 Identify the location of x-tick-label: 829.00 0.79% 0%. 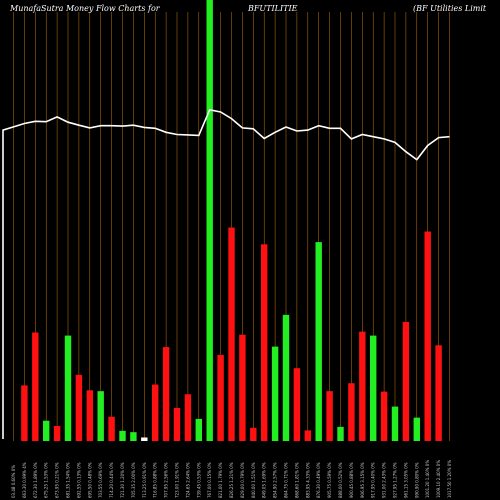
(242, 480).